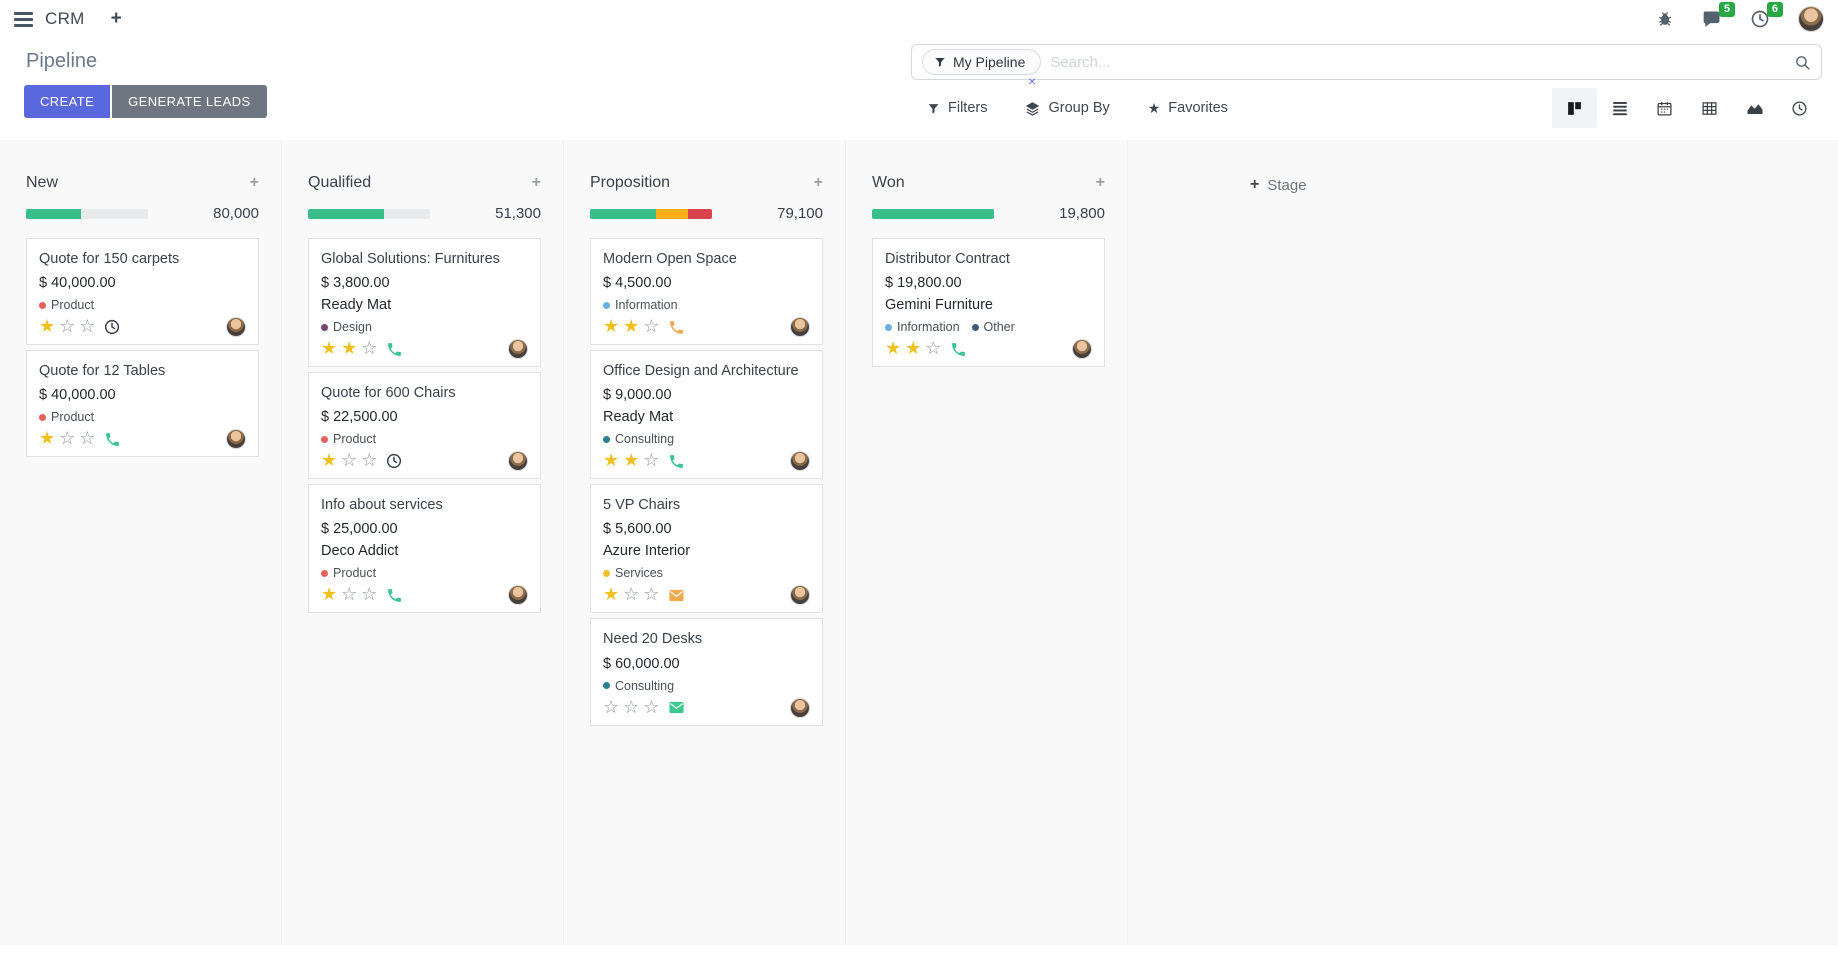 The width and height of the screenshot is (1838, 955). Describe the element at coordinates (1188, 108) in the screenshot. I see `favorites-button: ★ Favorites` at that location.